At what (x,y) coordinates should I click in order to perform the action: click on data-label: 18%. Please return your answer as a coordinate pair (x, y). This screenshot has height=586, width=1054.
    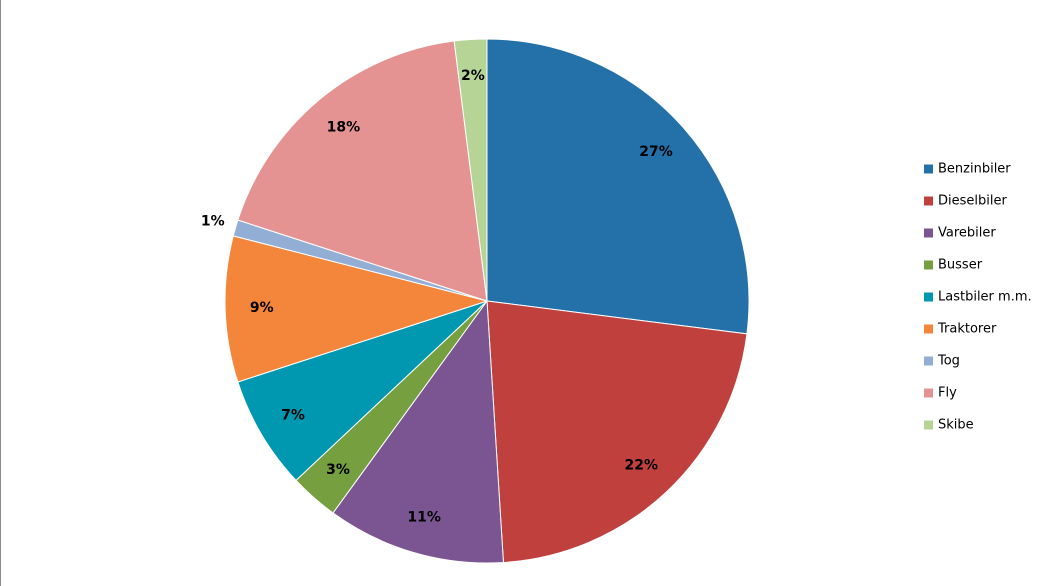
    Looking at the image, I should click on (344, 127).